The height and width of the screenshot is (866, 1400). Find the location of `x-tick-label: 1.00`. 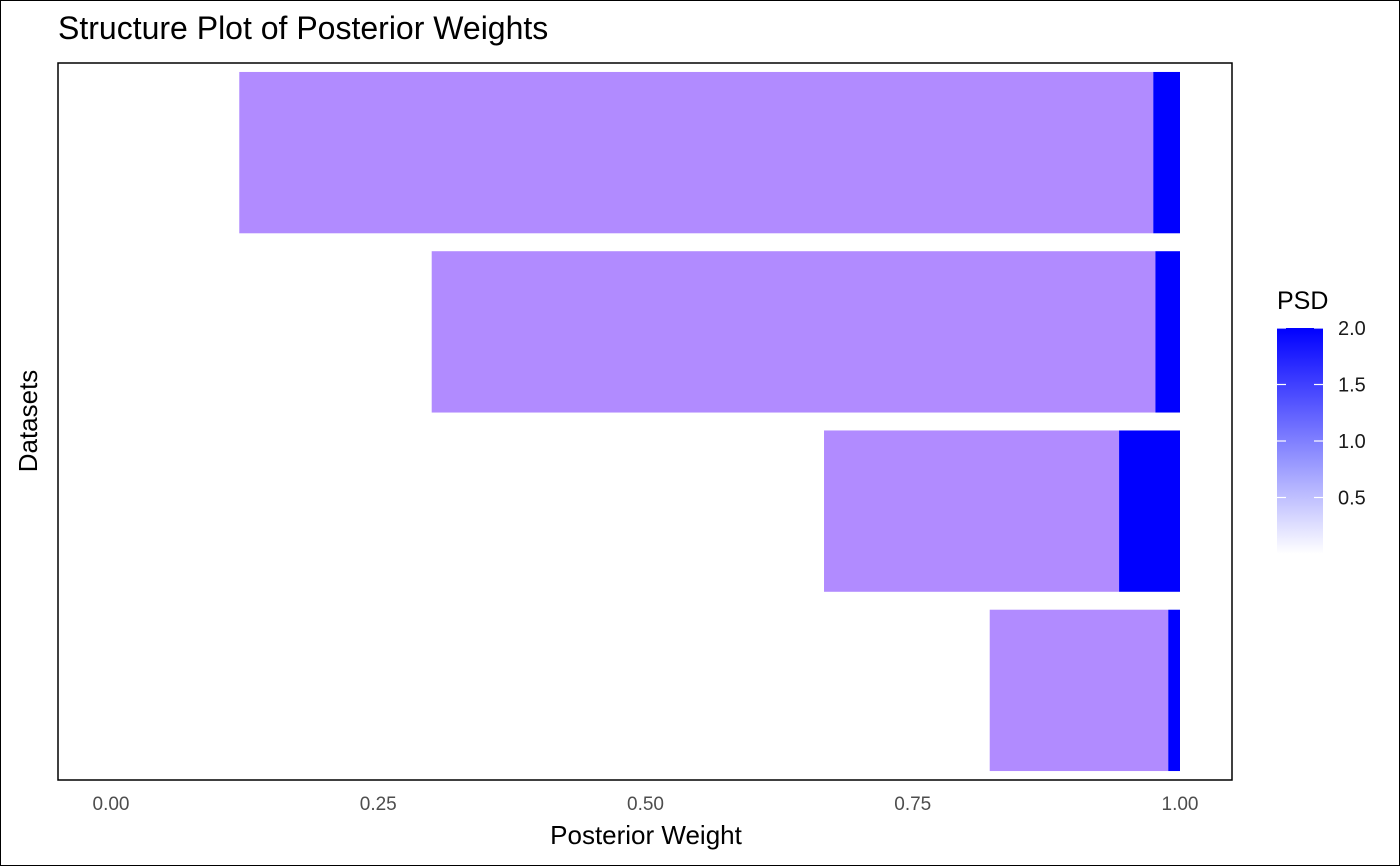

x-tick-label: 1.00 is located at coordinates (1180, 804).